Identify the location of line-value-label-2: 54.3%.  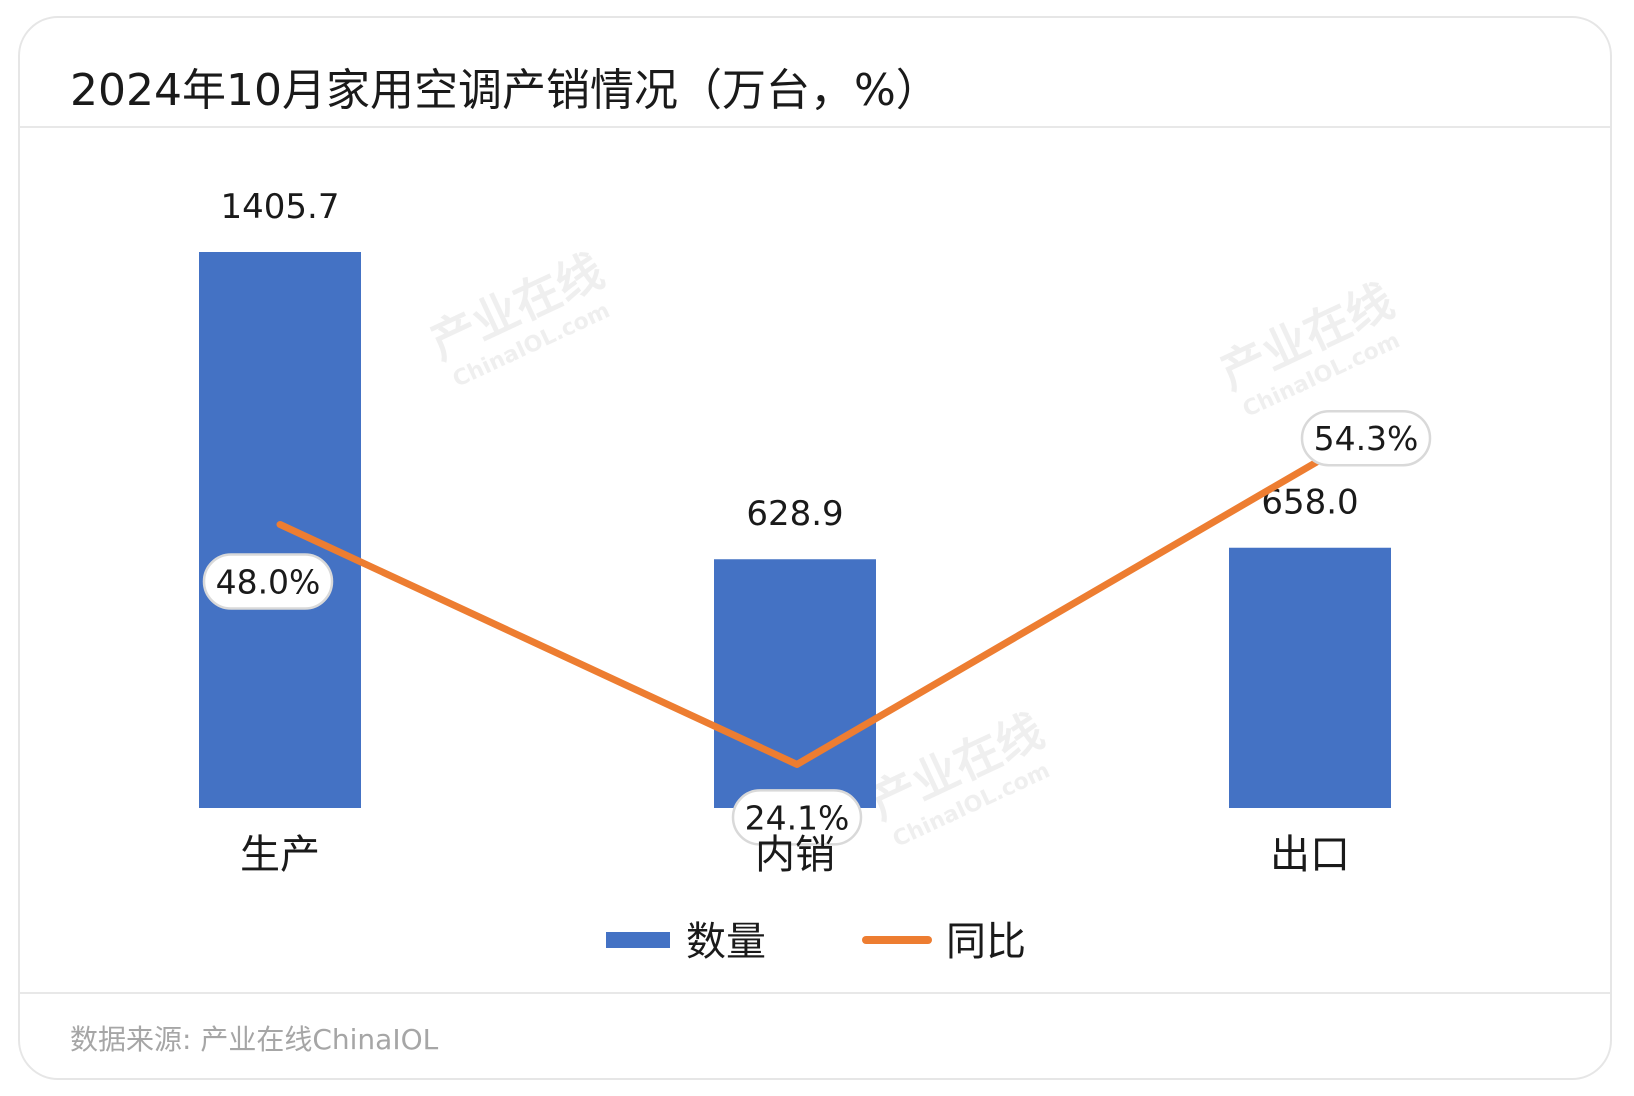
(1366, 438).